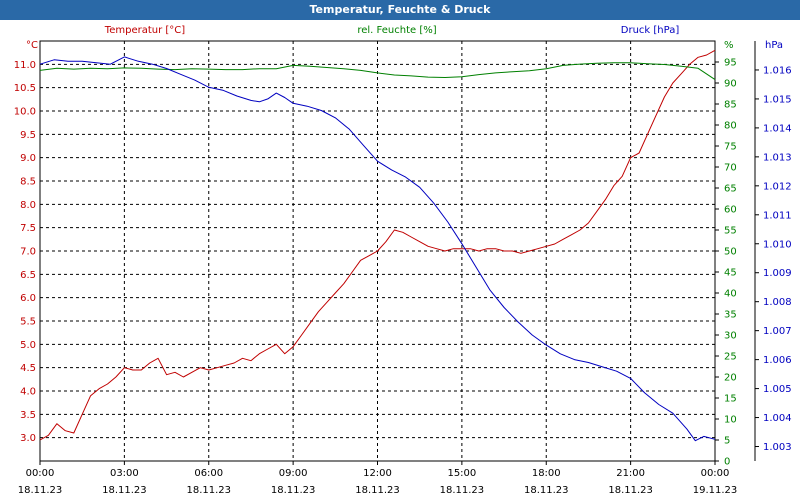 The height and width of the screenshot is (500, 800). Describe the element at coordinates (377, 71) in the screenshot. I see `series-line-humidity` at that location.